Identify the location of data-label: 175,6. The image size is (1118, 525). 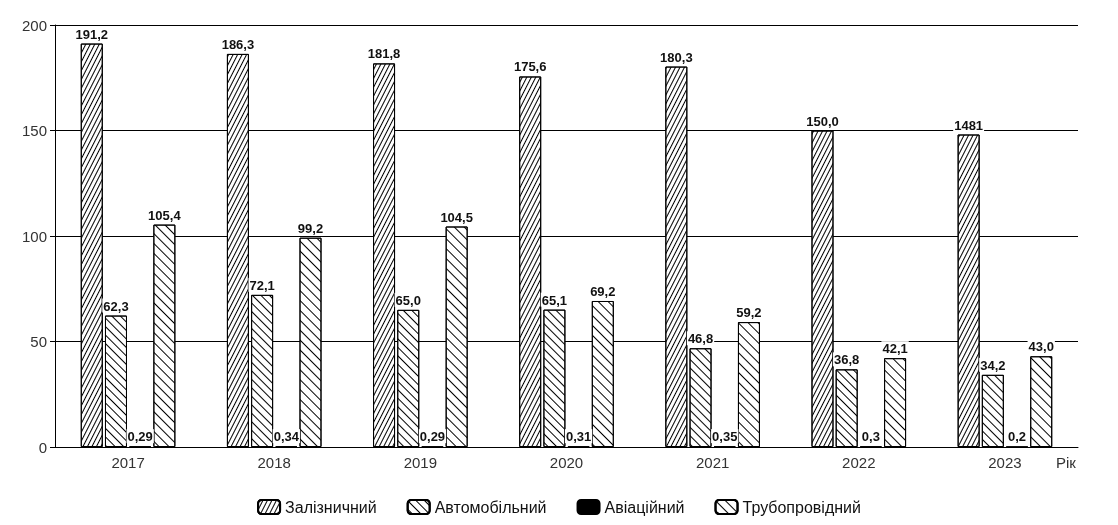
(530, 67).